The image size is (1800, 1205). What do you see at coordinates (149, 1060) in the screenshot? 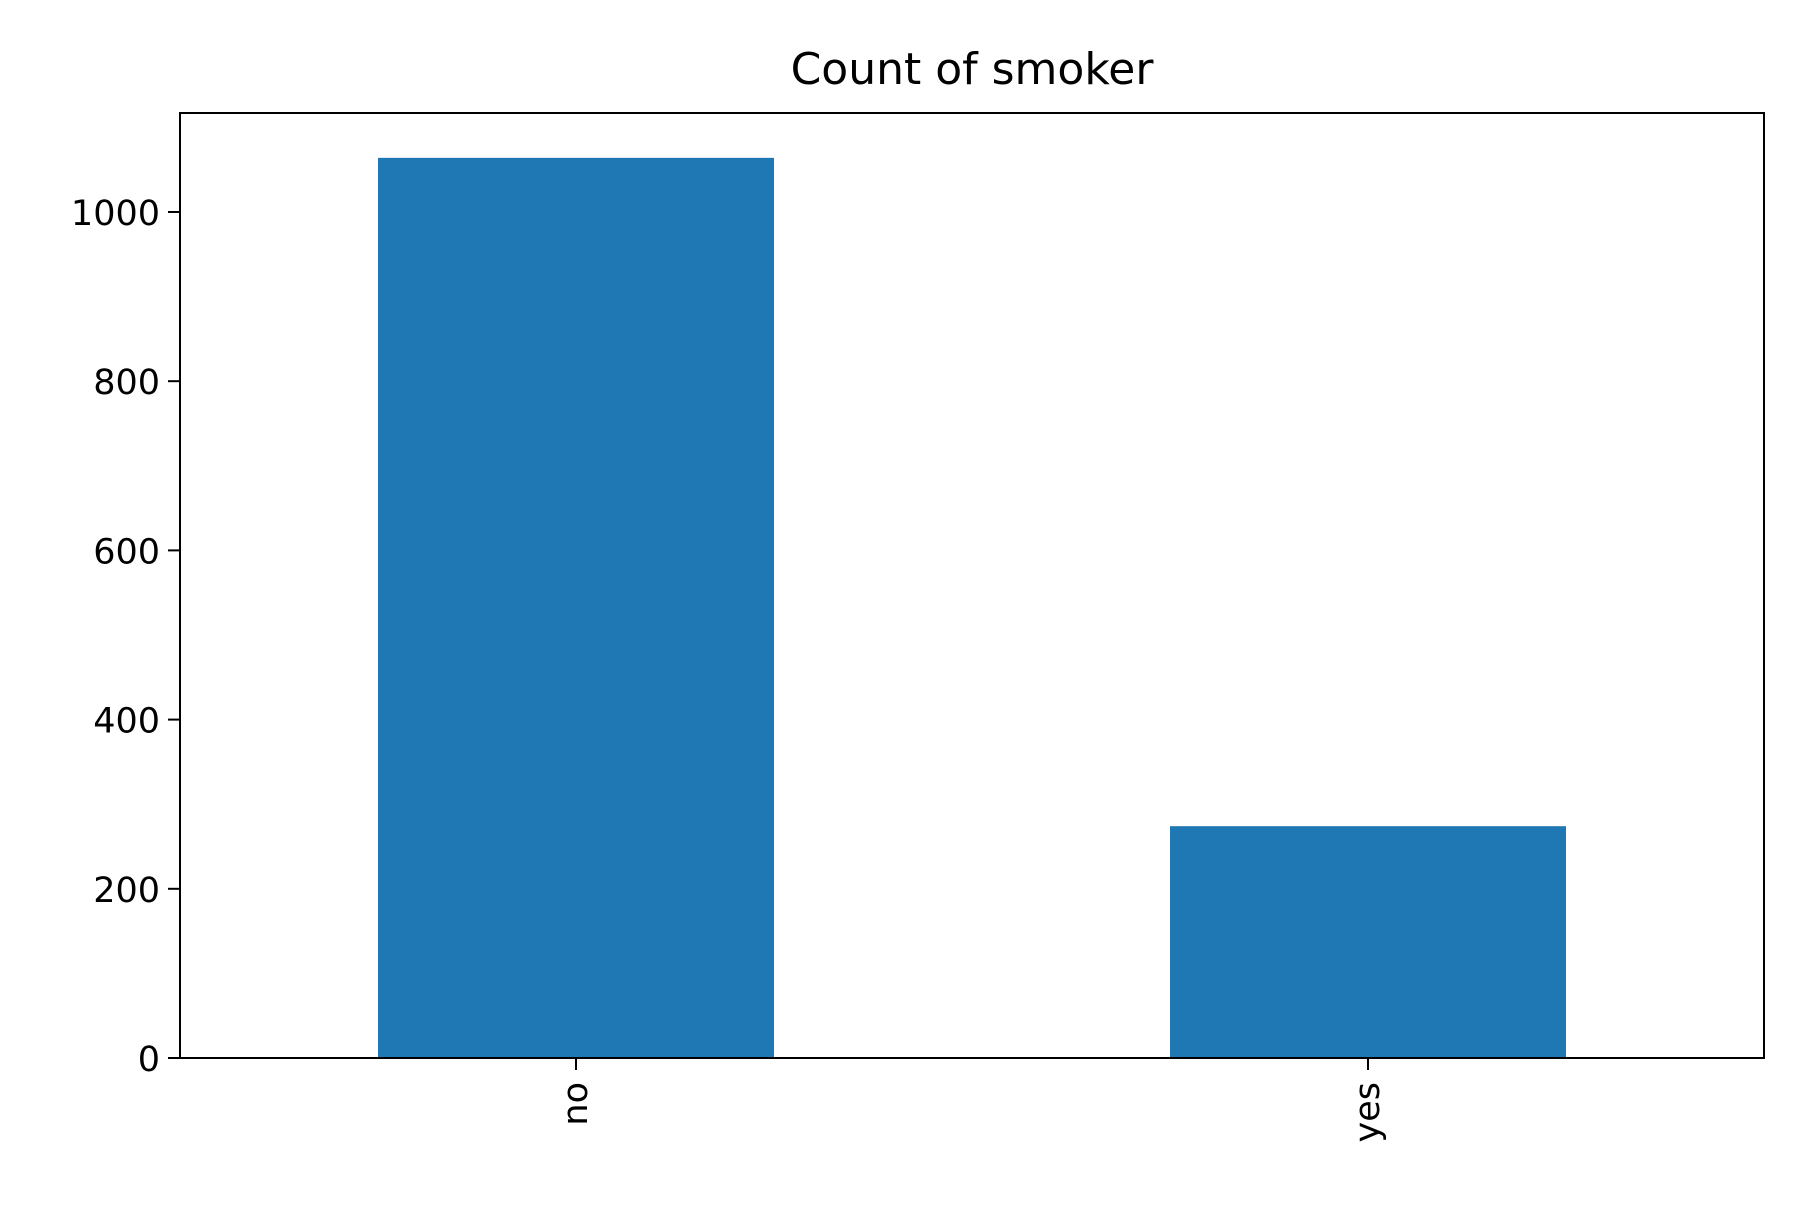
I see `y-tick-label: 0` at bounding box center [149, 1060].